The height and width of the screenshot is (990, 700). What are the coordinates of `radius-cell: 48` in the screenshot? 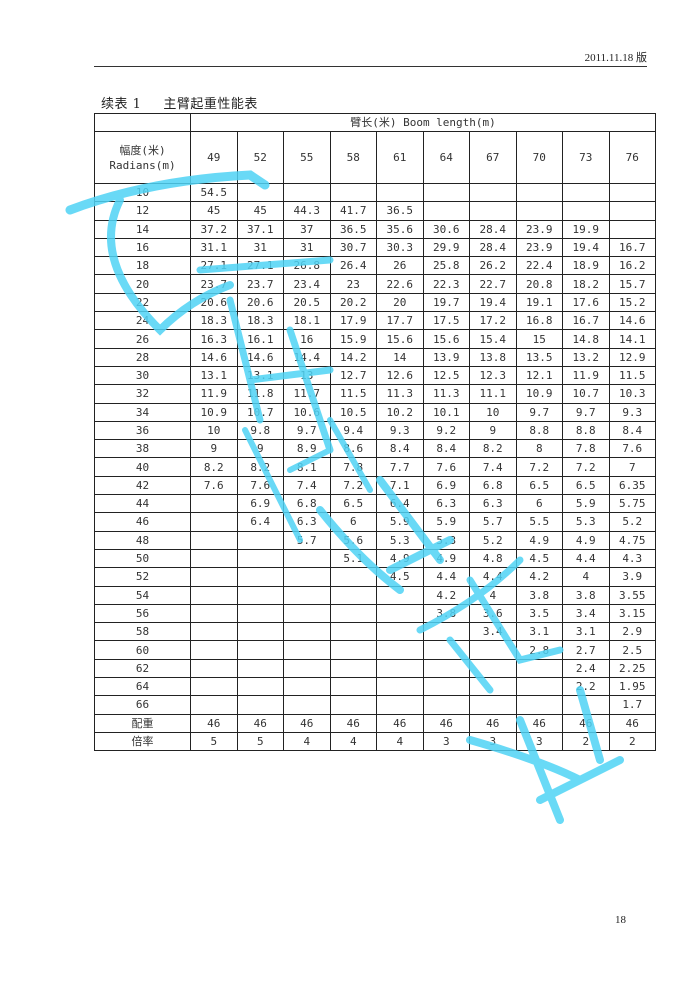 It's located at (142, 540).